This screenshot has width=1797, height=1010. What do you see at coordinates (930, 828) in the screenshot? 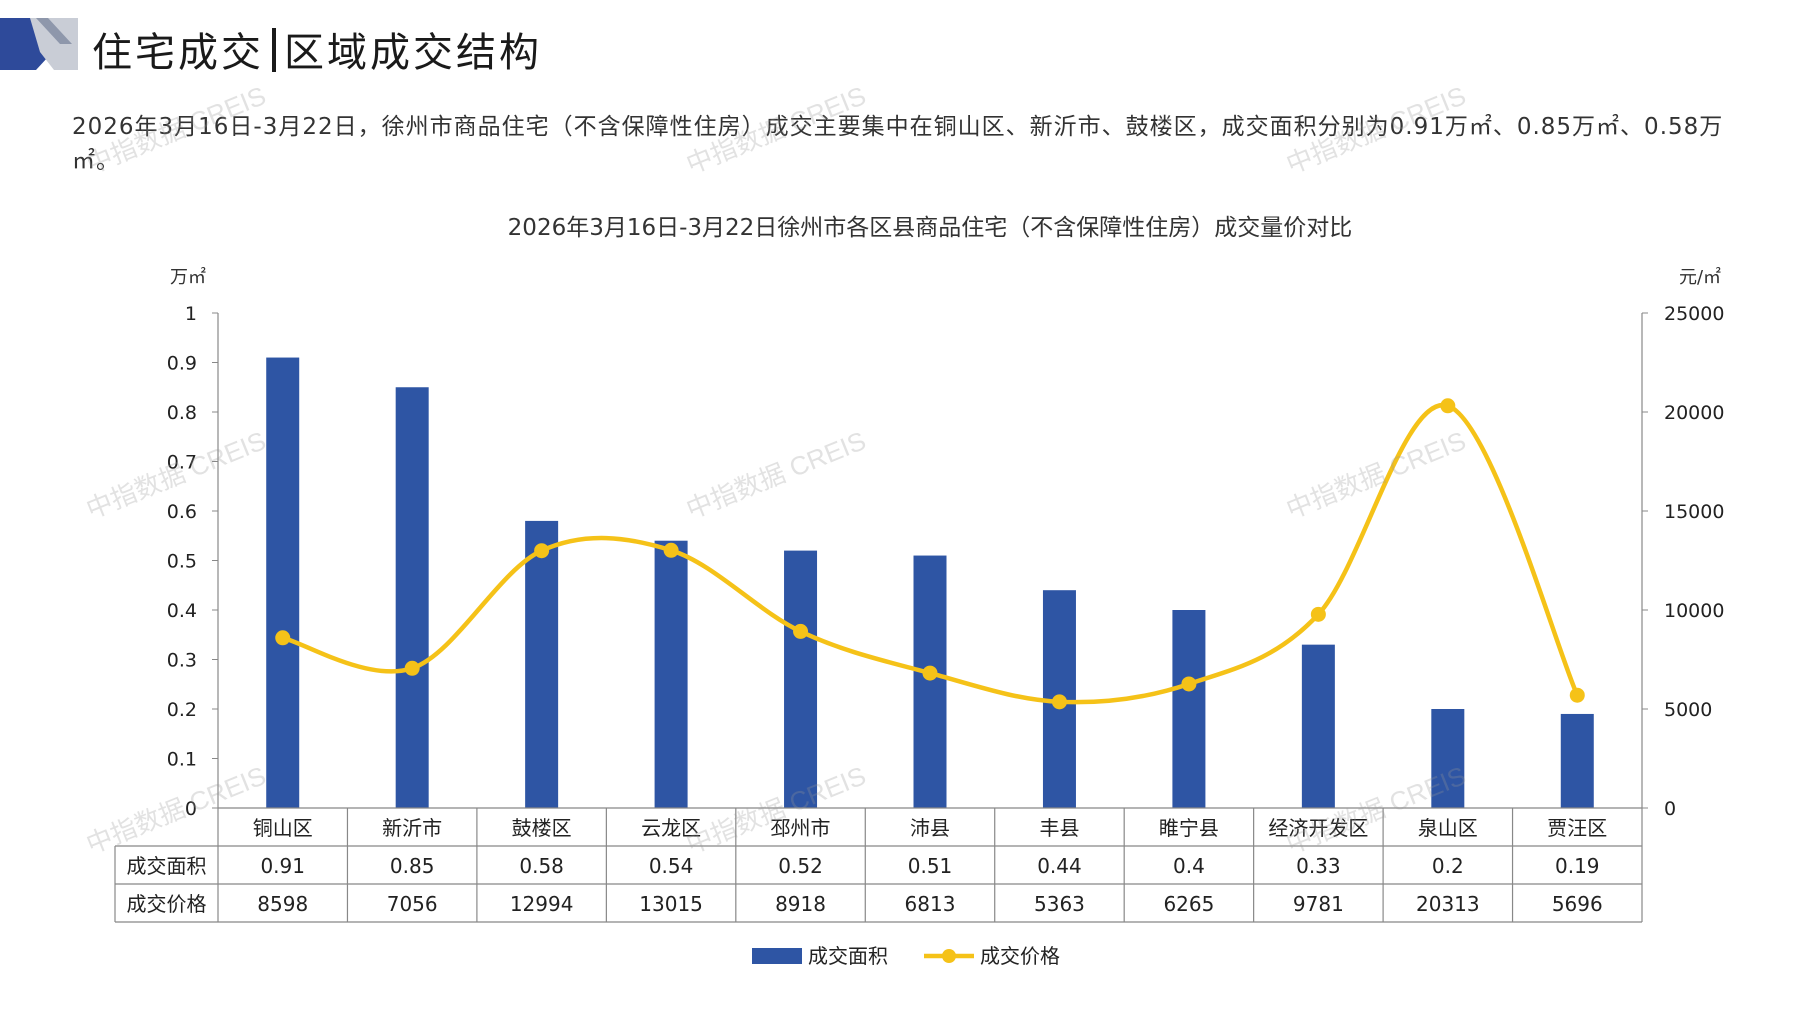
I see `x-tick-label: 沛县` at bounding box center [930, 828].